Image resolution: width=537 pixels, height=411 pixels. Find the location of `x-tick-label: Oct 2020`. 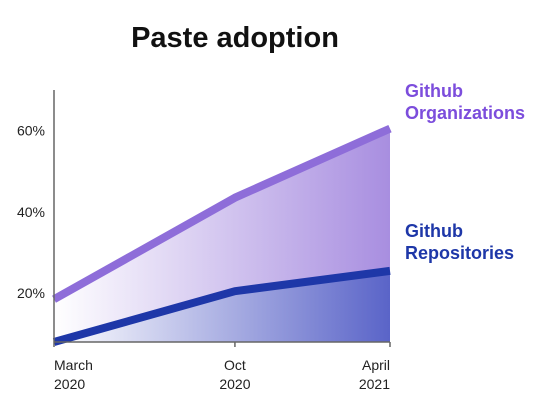

x-tick-label: Oct 2020 is located at coordinates (234, 374).